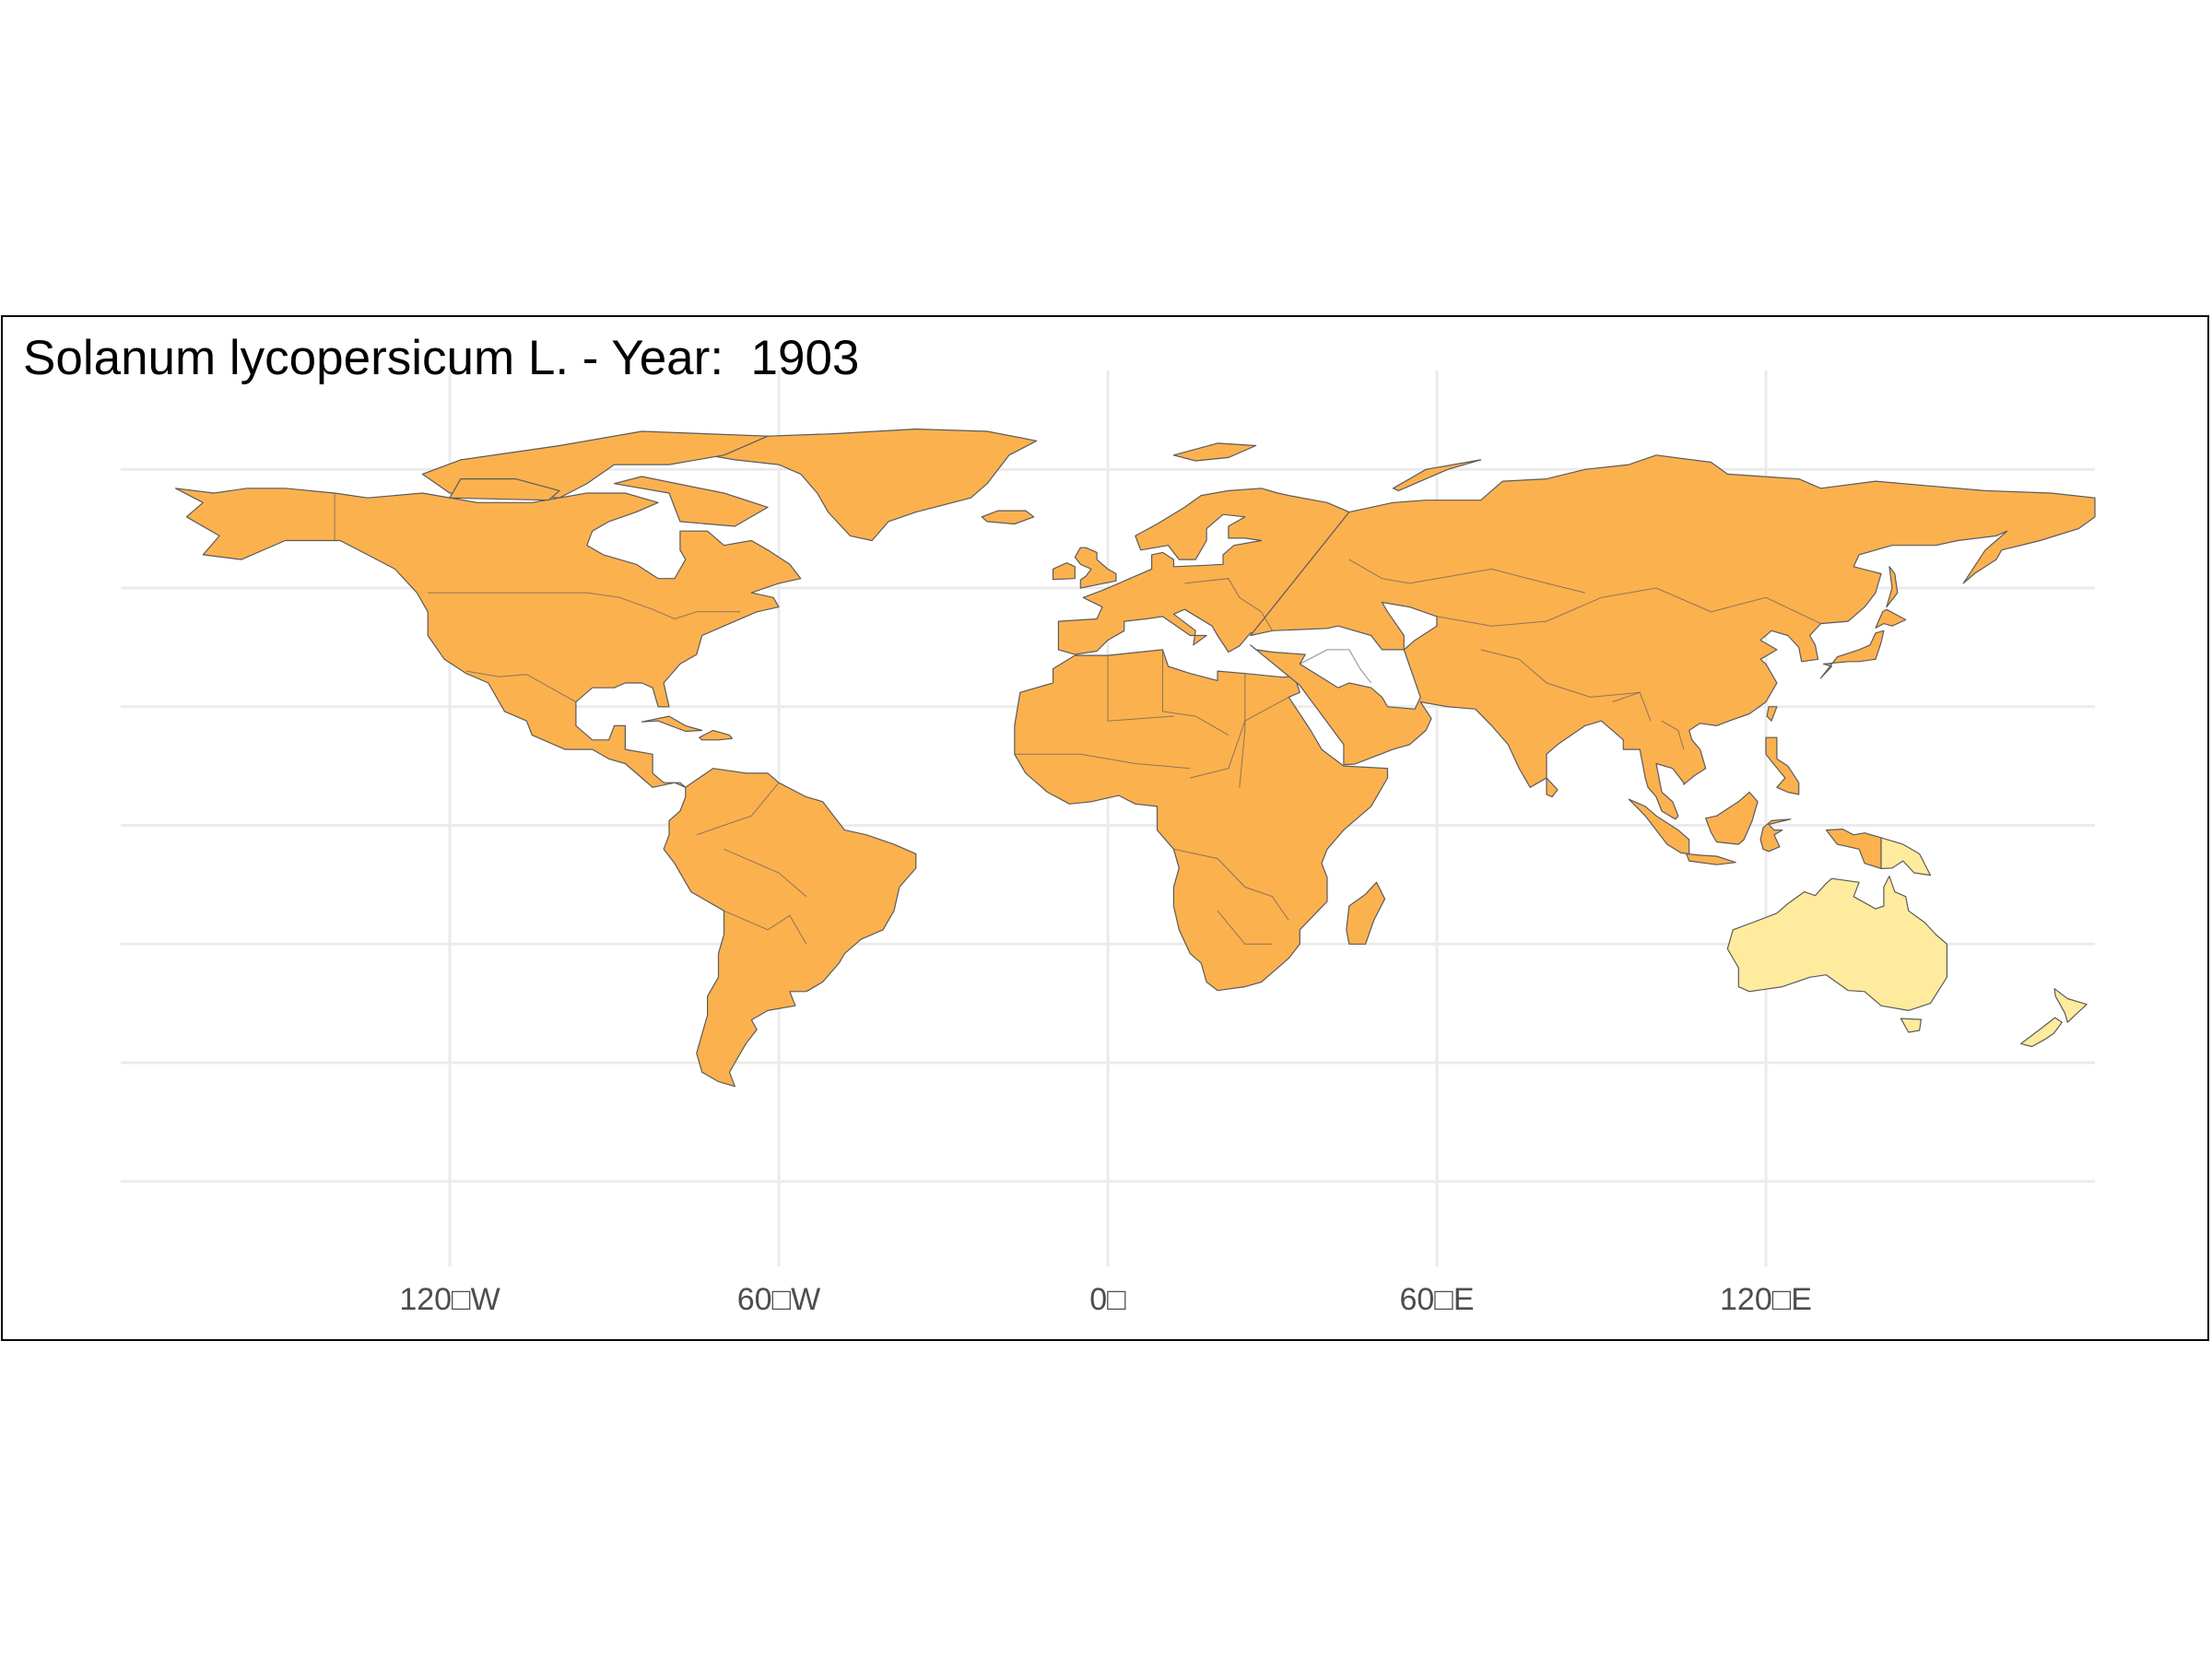 This screenshot has width=2212, height=1659. Describe the element at coordinates (672, 724) in the screenshot. I see `region-cuba` at that location.